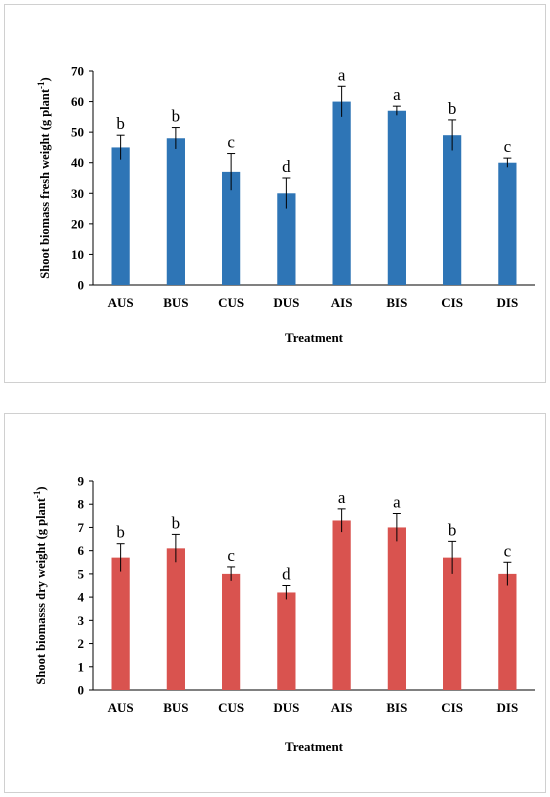 The height and width of the screenshot is (797, 550). What do you see at coordinates (81, 481) in the screenshot?
I see `dry-y-tick-label: 9` at bounding box center [81, 481].